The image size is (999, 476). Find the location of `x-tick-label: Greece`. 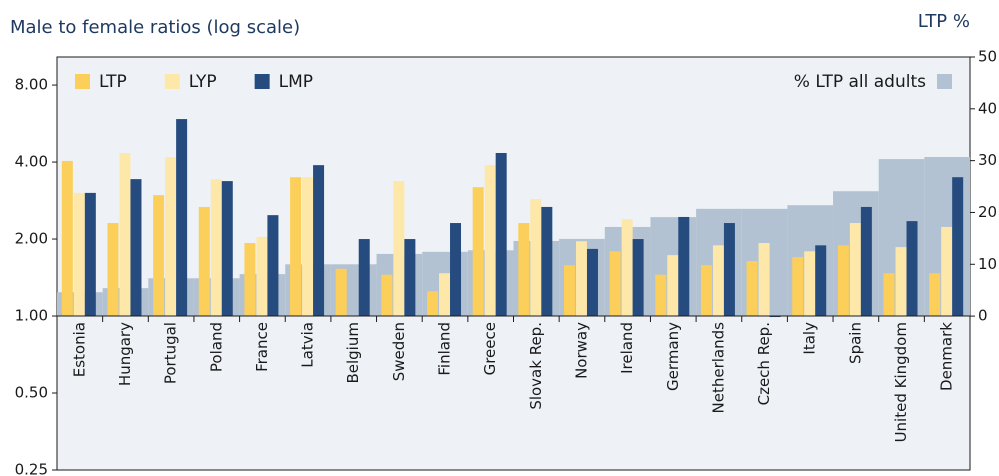

x-tick-label: Greece is located at coordinates (490, 348).